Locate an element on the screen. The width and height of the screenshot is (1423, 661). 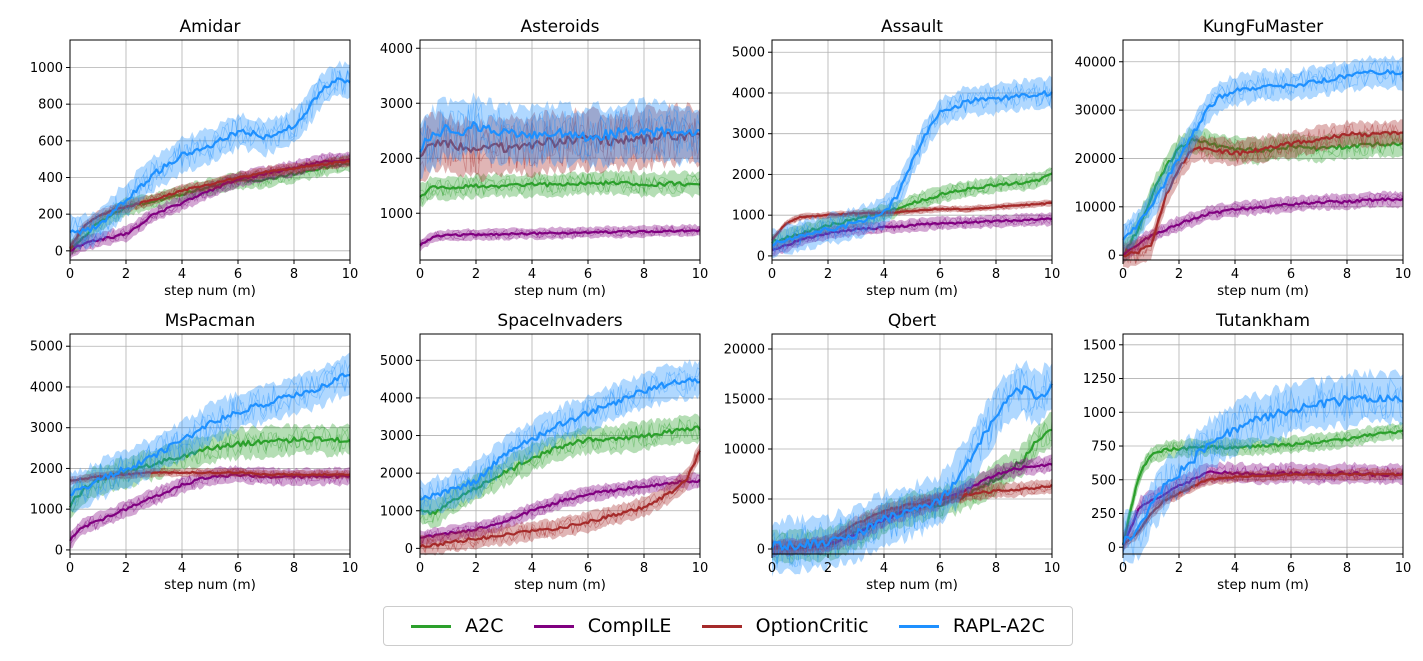
legend: A2C CompILE OptionCritic RAPL-A2C is located at coordinates (728, 626).